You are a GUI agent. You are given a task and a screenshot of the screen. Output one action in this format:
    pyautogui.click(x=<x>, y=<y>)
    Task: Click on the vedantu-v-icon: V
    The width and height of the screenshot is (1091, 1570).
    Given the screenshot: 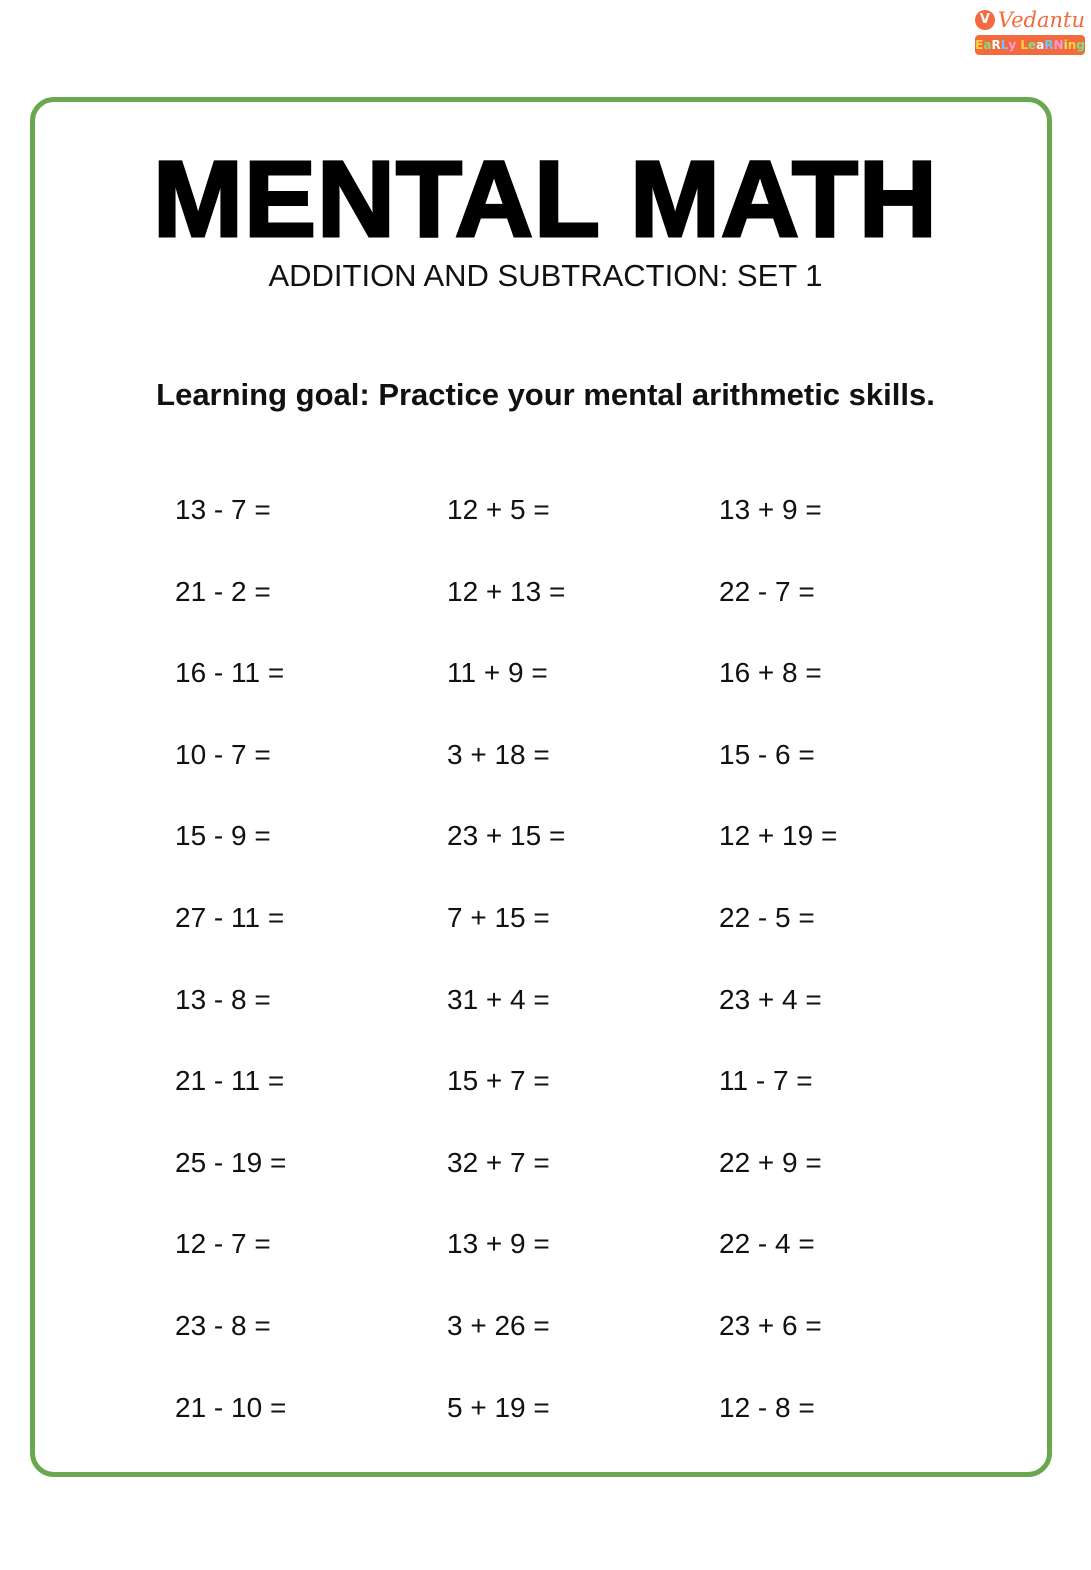 What is the action you would take?
    pyautogui.click(x=985, y=20)
    